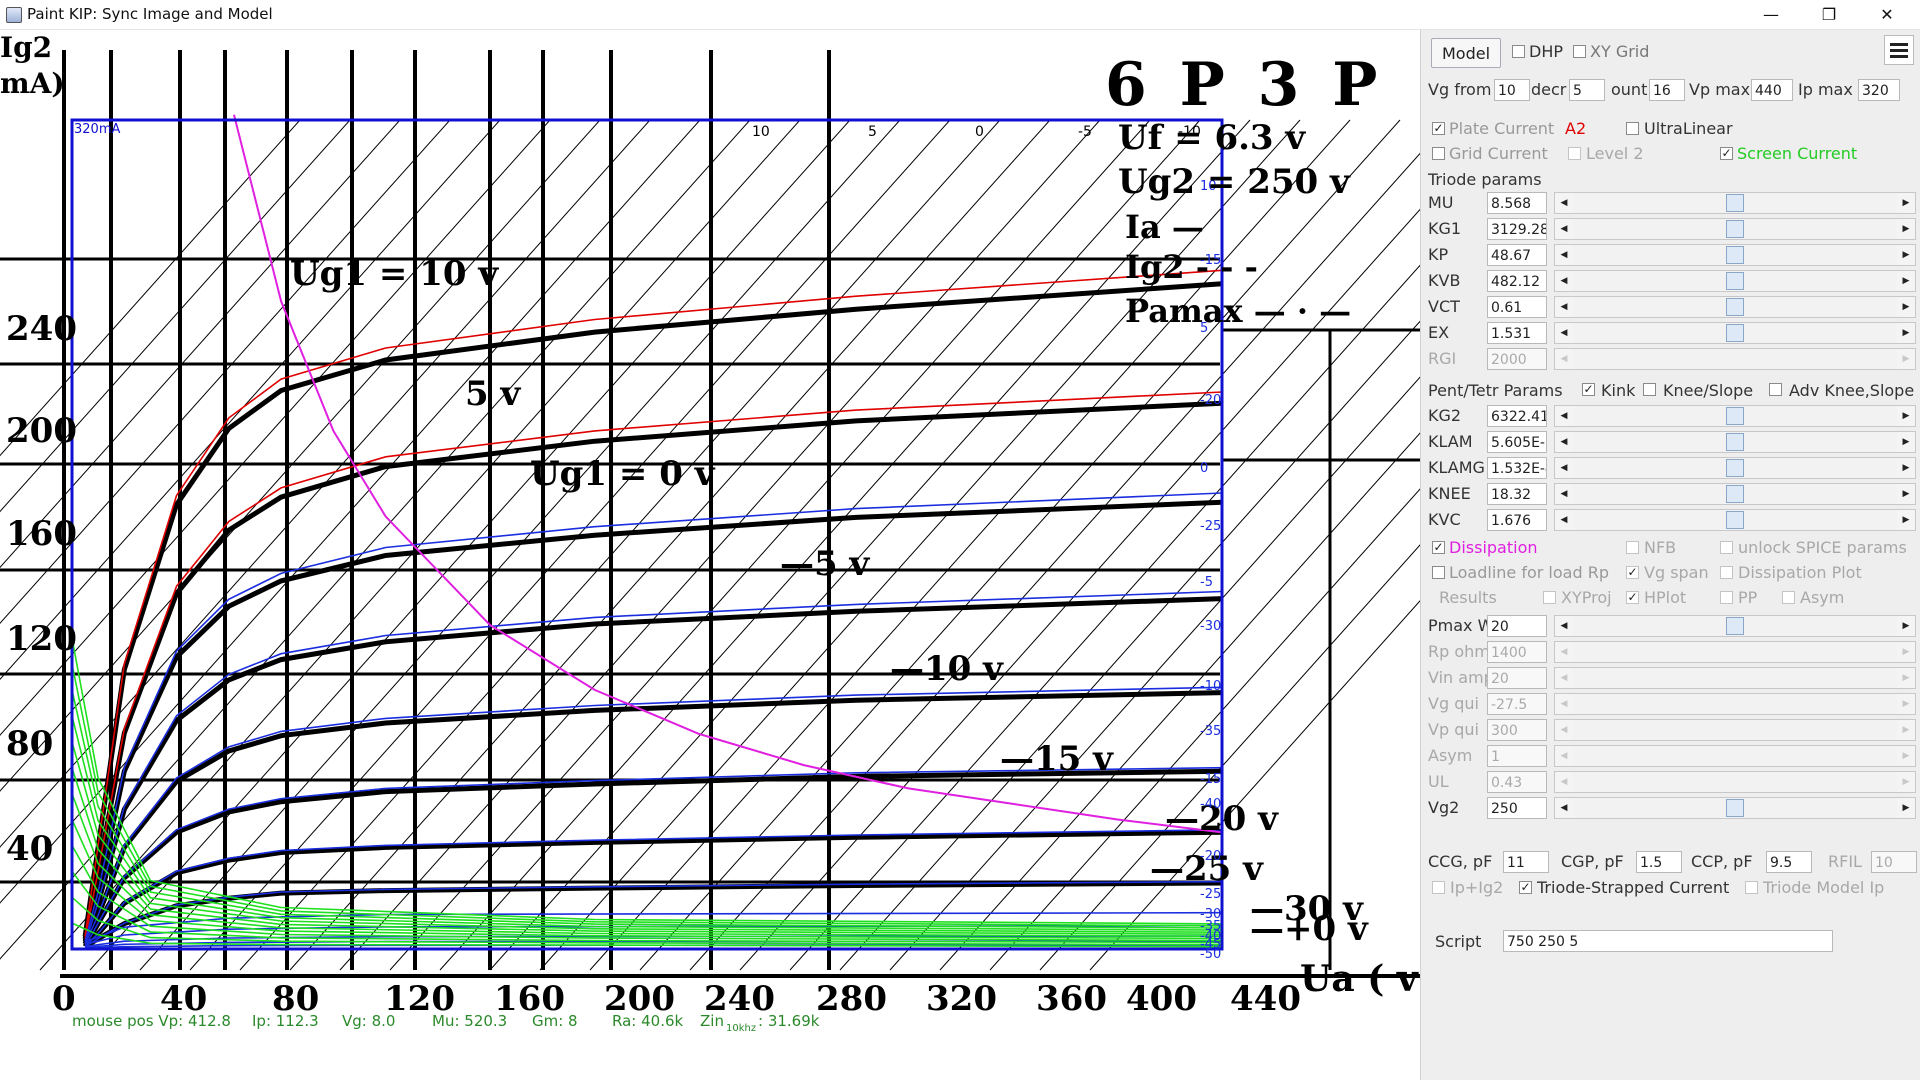  What do you see at coordinates (1887, 14) in the screenshot?
I see `close-button: ✕` at bounding box center [1887, 14].